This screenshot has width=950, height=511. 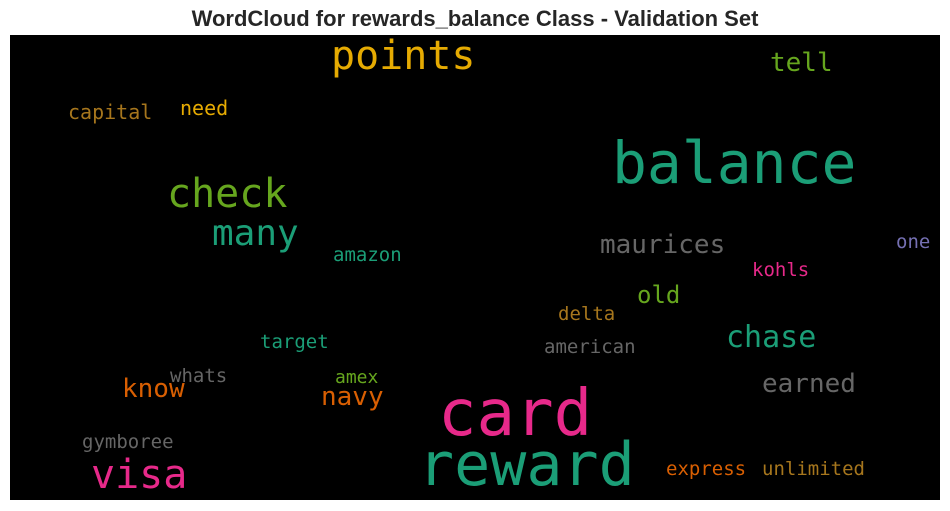 I want to click on word-capital: capital, so click(x=110, y=112).